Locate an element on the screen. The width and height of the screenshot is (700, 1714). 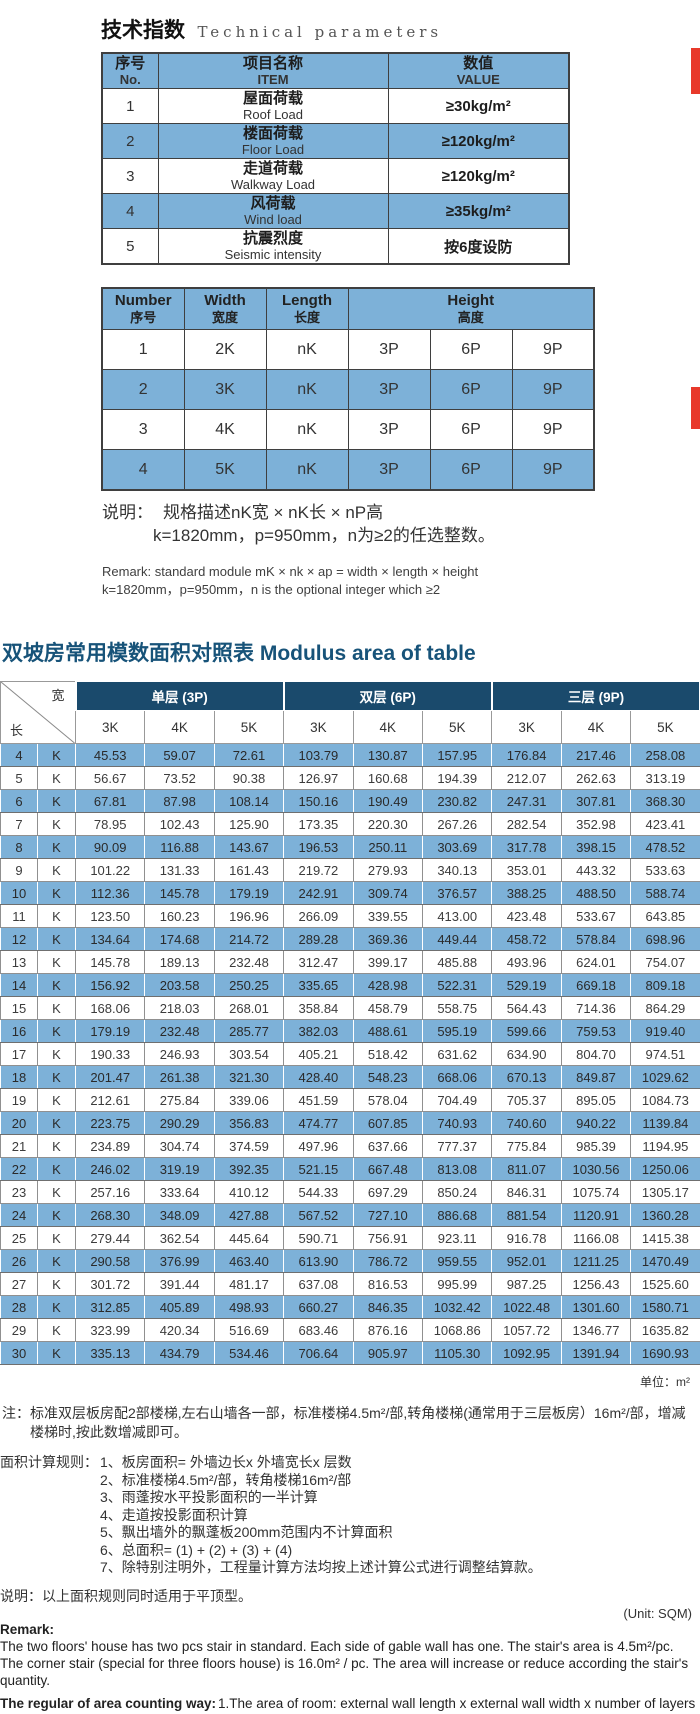
module-value-cell: 4K is located at coordinates (225, 429).